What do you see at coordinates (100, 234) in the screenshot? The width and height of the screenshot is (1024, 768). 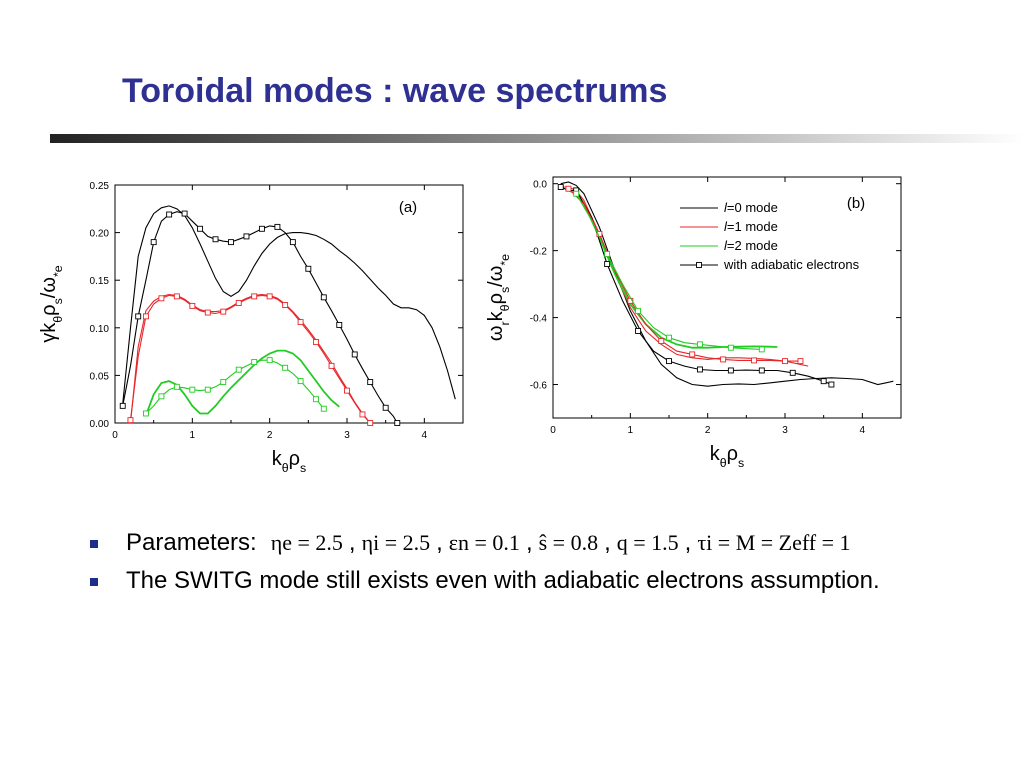 I see `y-tick-label: 0.20` at bounding box center [100, 234].